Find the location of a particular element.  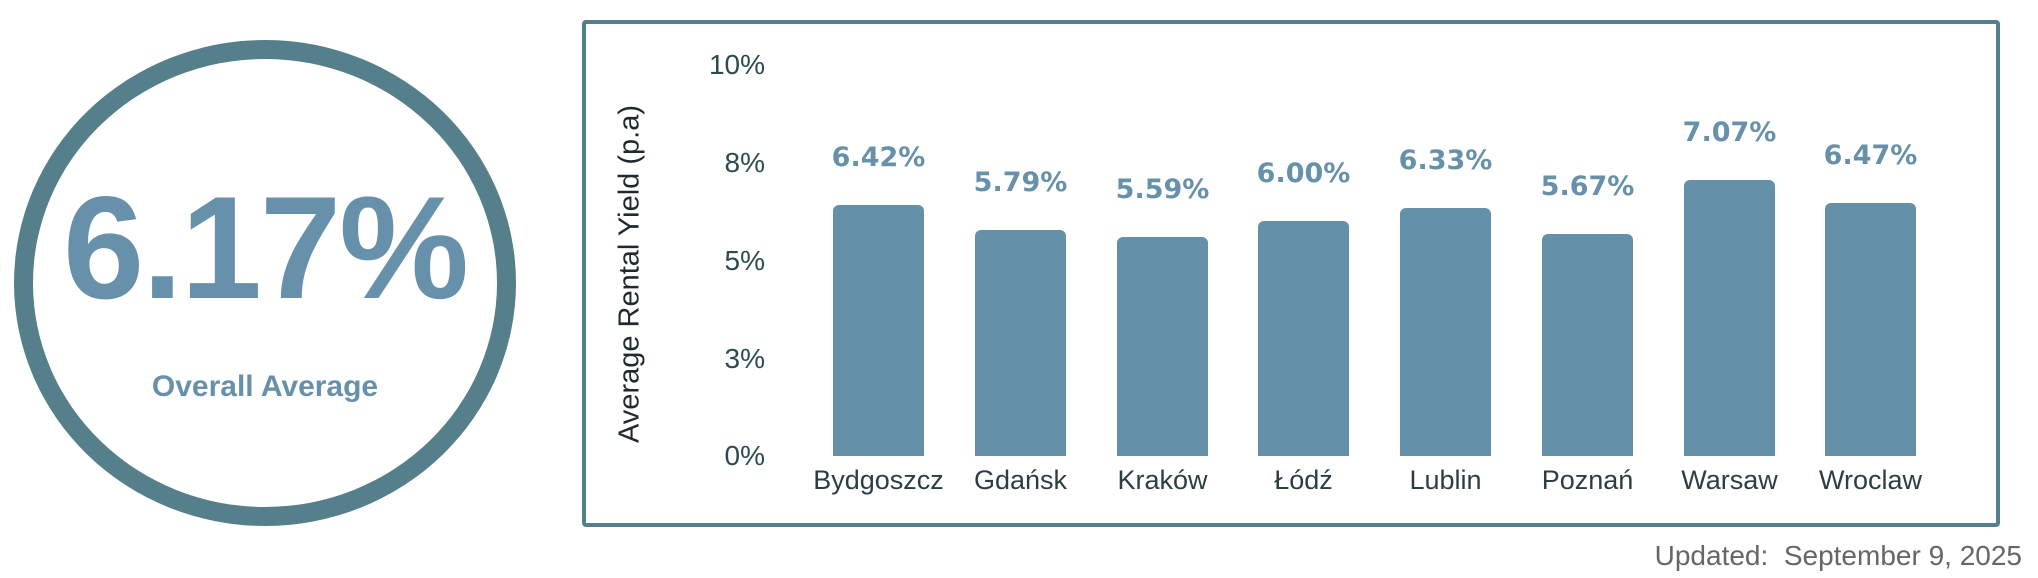

x-tick-label: Warsaw is located at coordinates (1729, 480).